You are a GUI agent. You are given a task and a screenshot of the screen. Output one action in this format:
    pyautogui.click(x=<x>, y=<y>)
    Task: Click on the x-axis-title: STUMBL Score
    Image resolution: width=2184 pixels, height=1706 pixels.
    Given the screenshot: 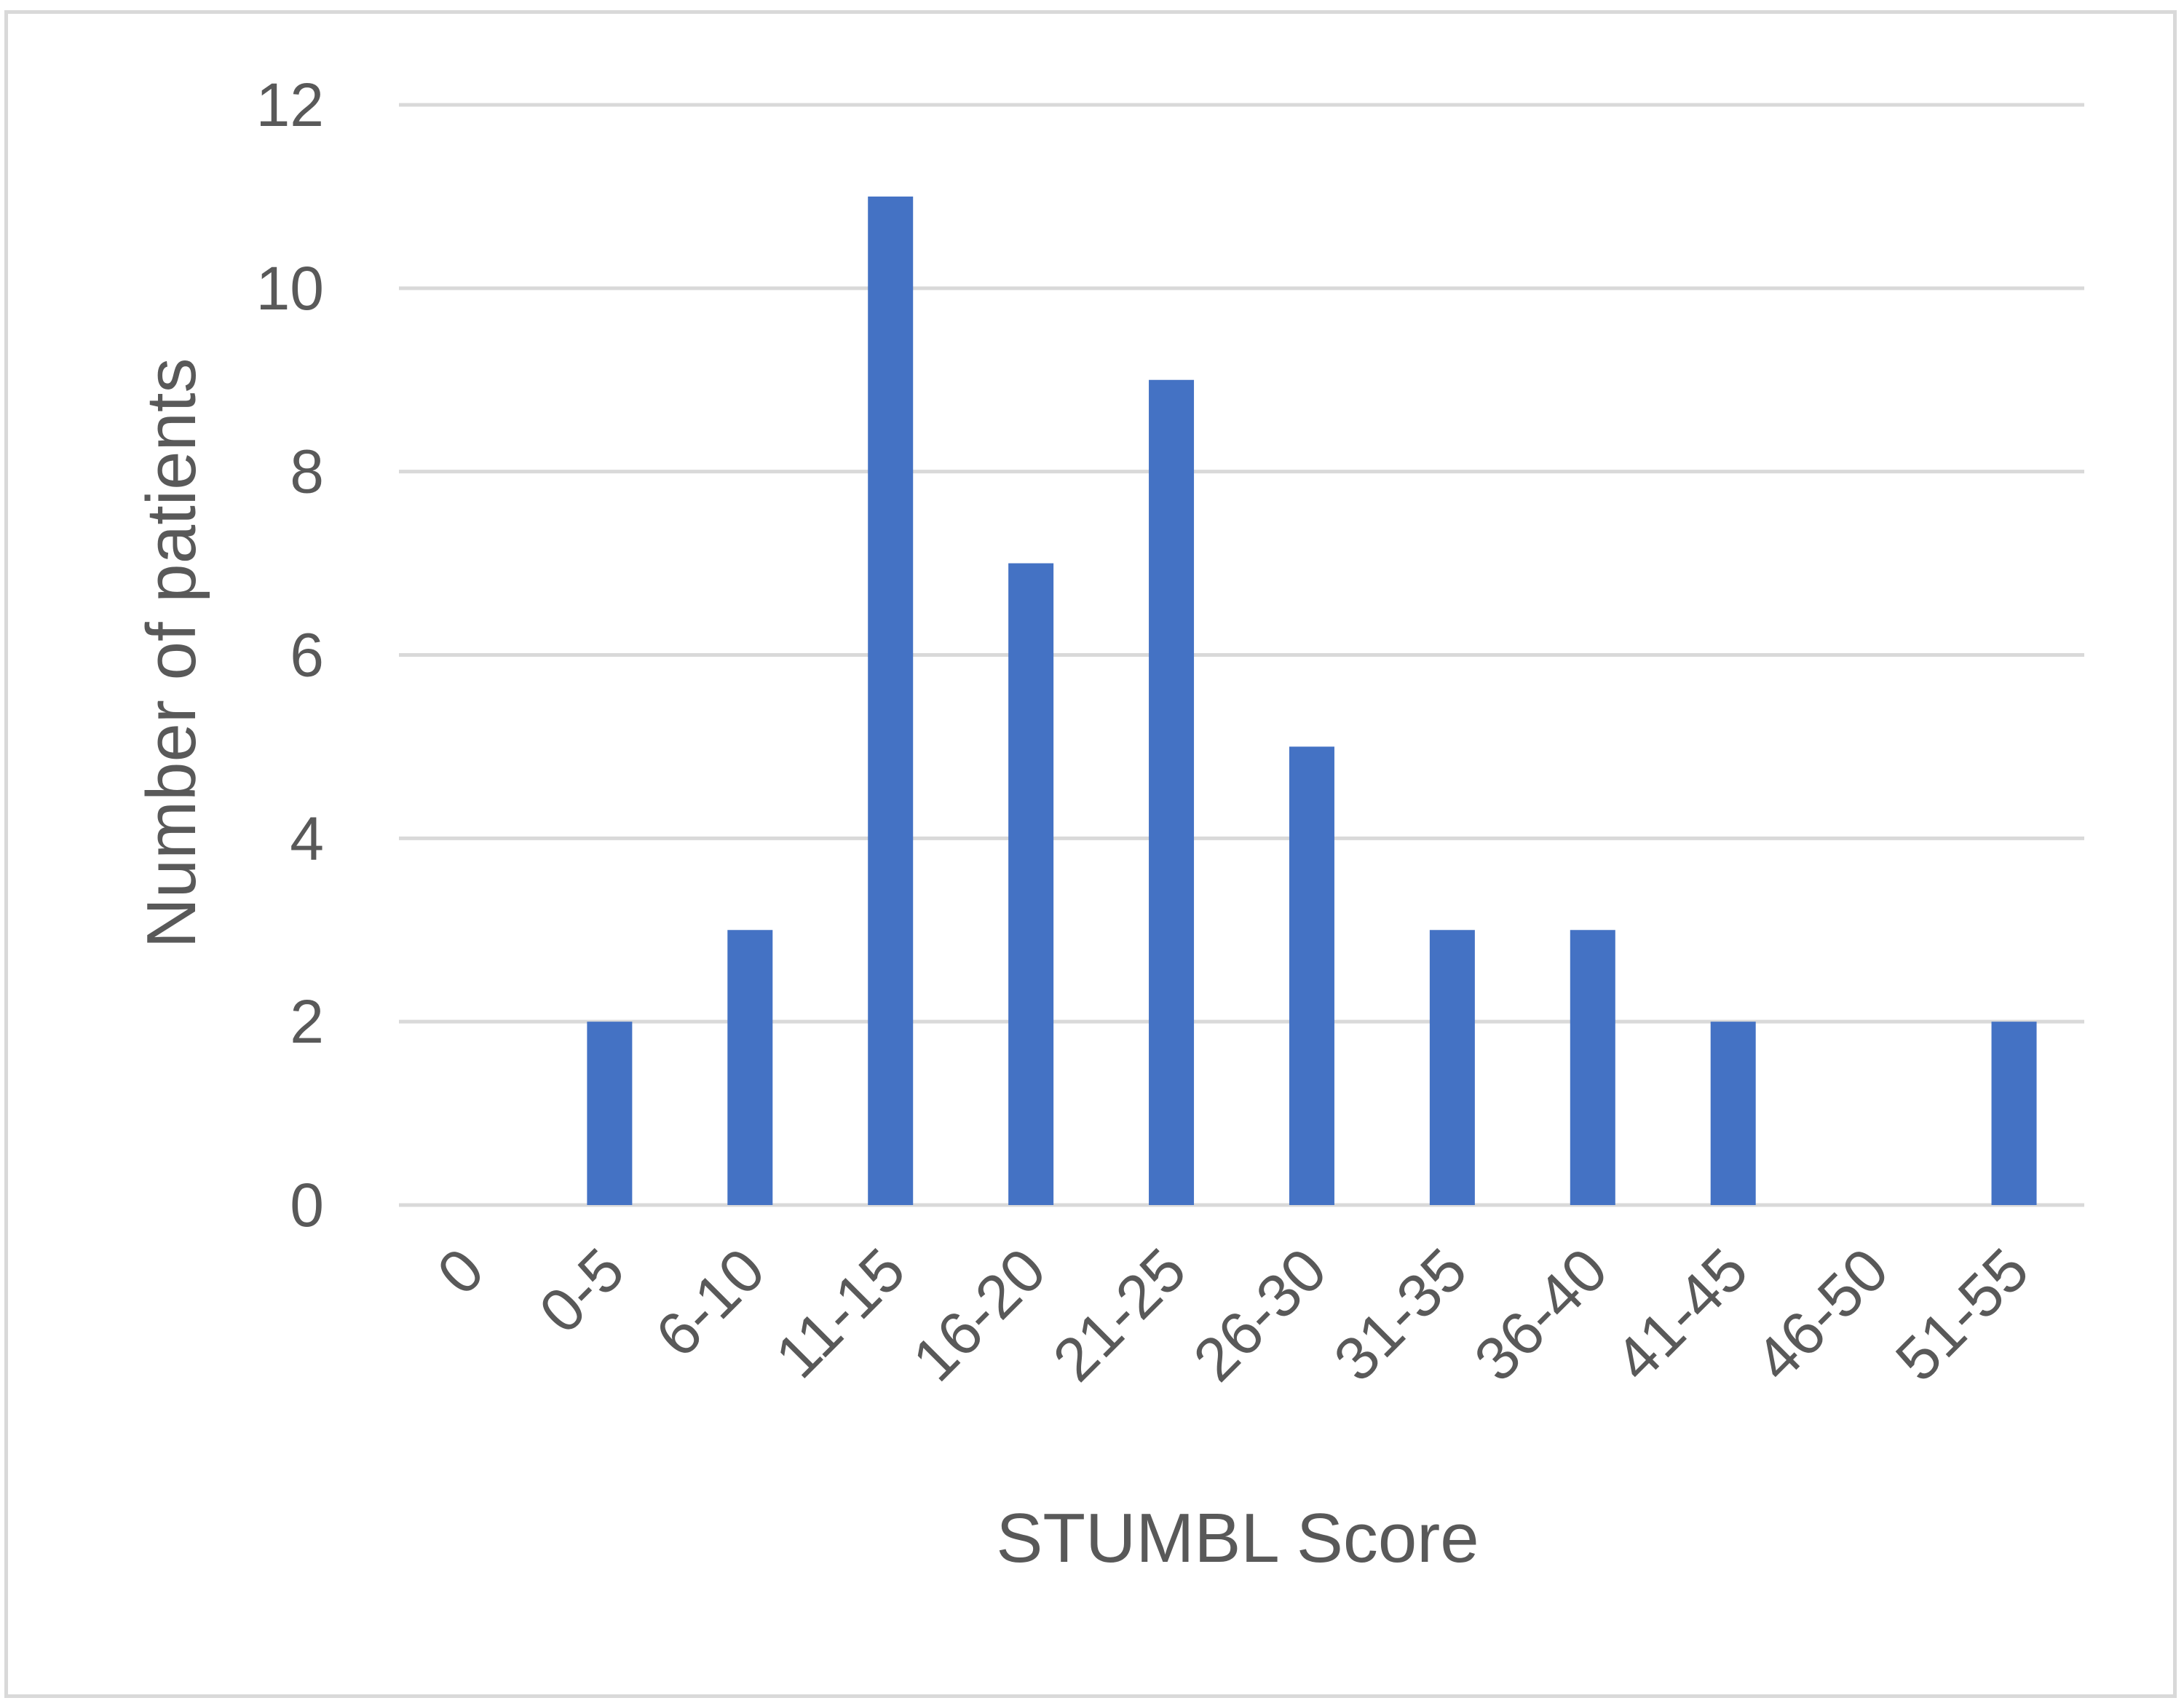 What is the action you would take?
    pyautogui.click(x=1237, y=1538)
    